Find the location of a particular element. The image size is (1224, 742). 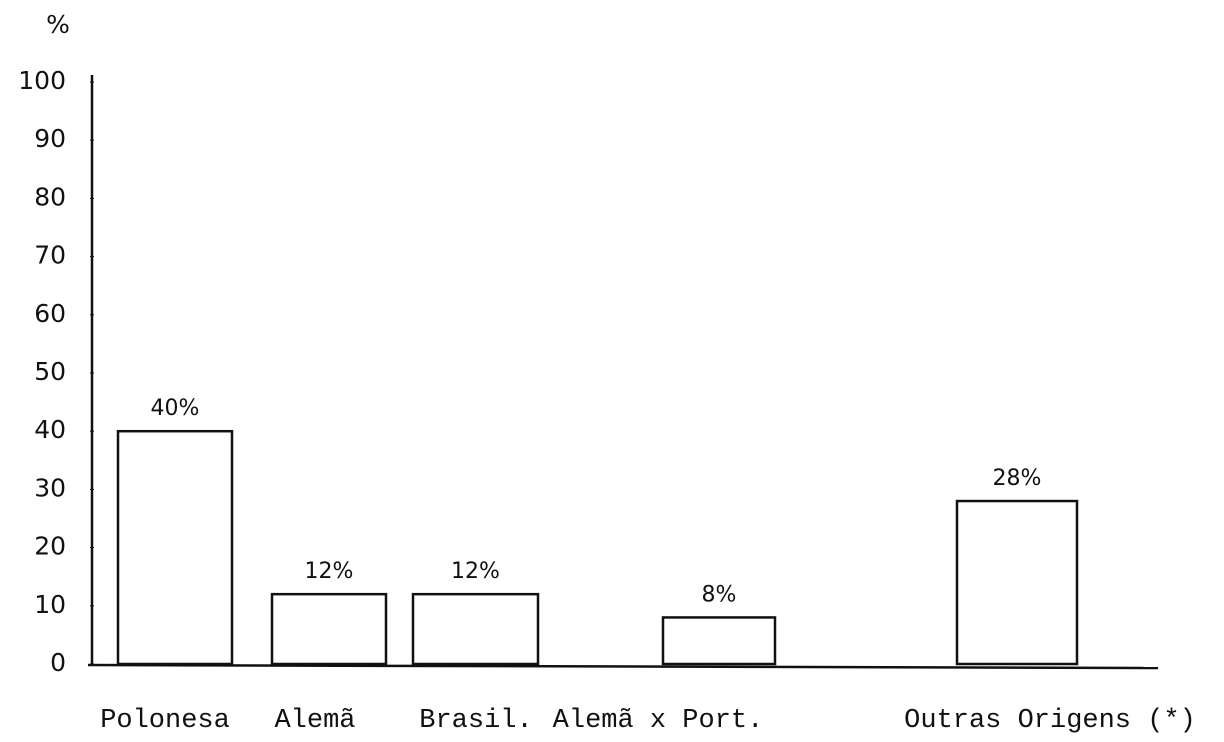

y-tick-label: 100 is located at coordinates (42, 80).